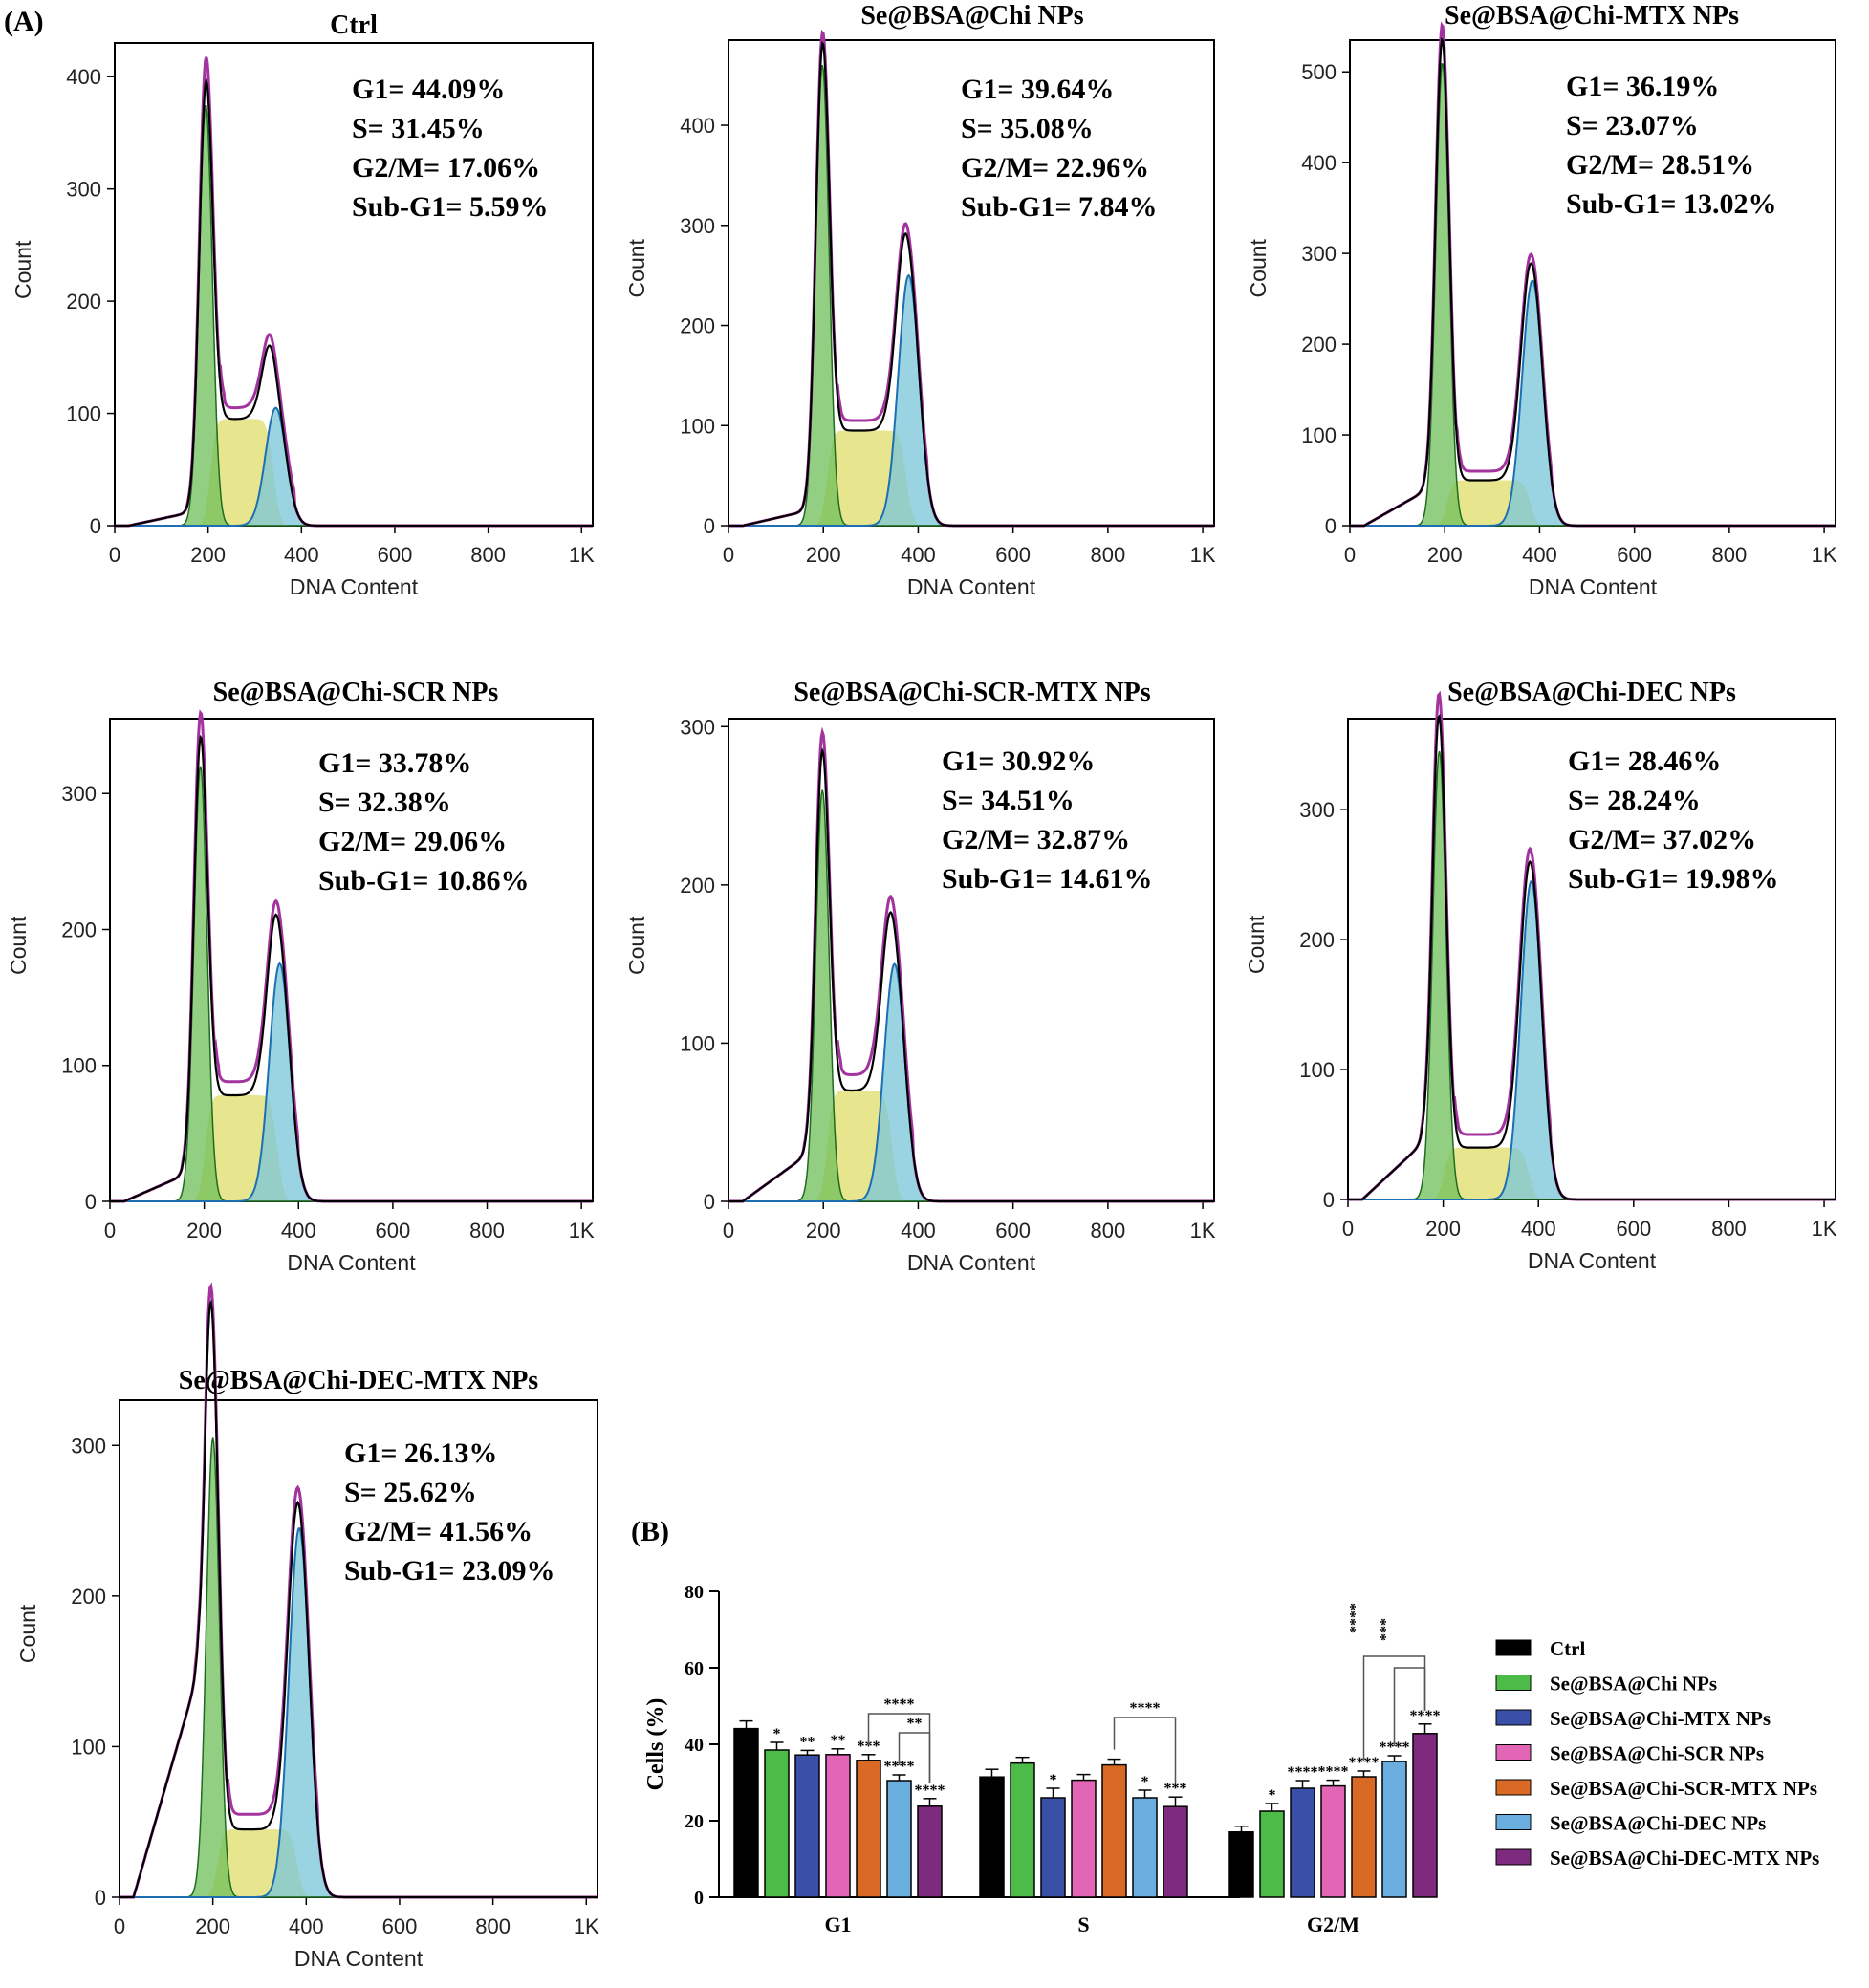 The image size is (1869, 1988). Describe the element at coordinates (1657, 1753) in the screenshot. I see `legend-label: Se@BSA@Chi-SCR NPs` at that location.